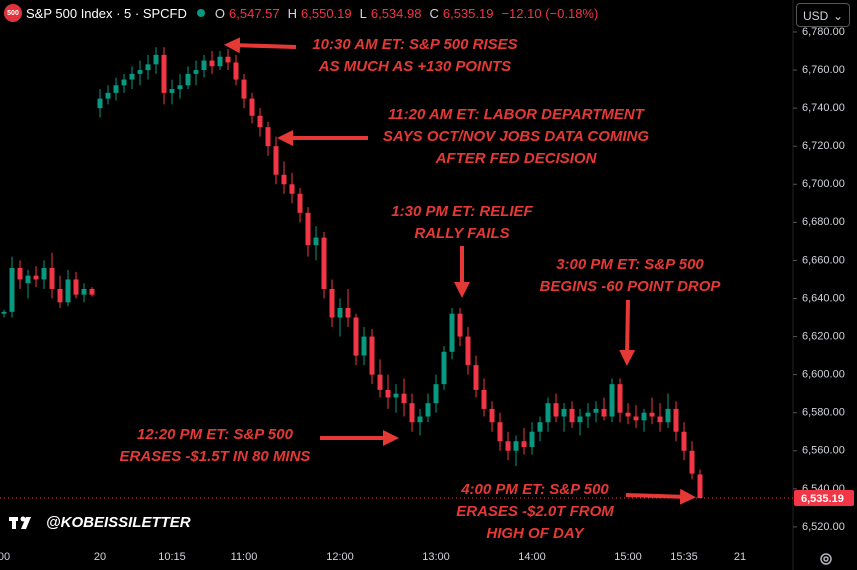 This screenshot has height=570, width=857. I want to click on settings-icon, so click(826, 559).